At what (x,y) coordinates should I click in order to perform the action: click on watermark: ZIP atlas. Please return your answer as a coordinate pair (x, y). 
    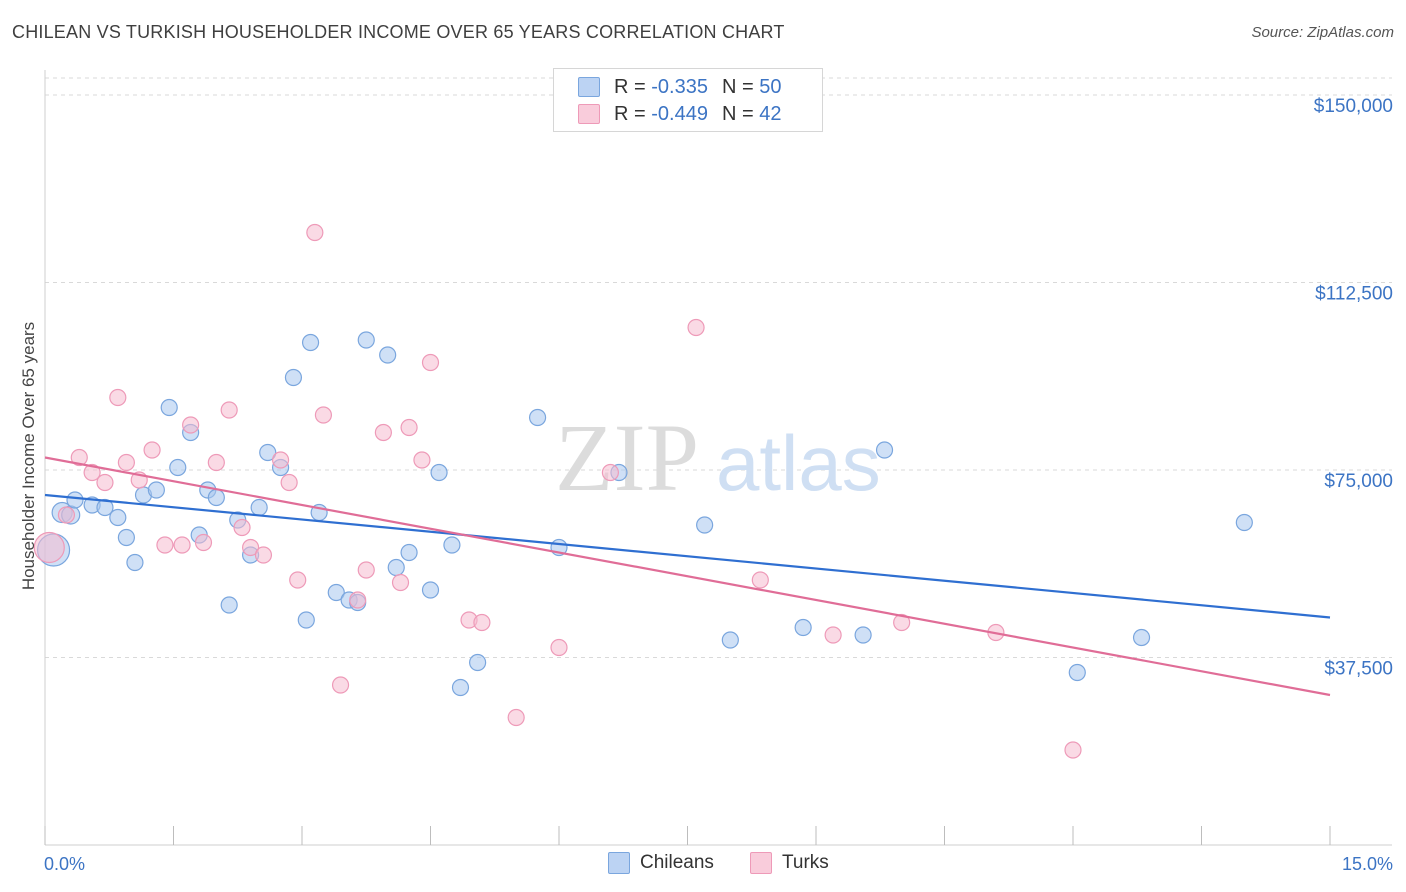
    Looking at the image, I should click on (718, 457).